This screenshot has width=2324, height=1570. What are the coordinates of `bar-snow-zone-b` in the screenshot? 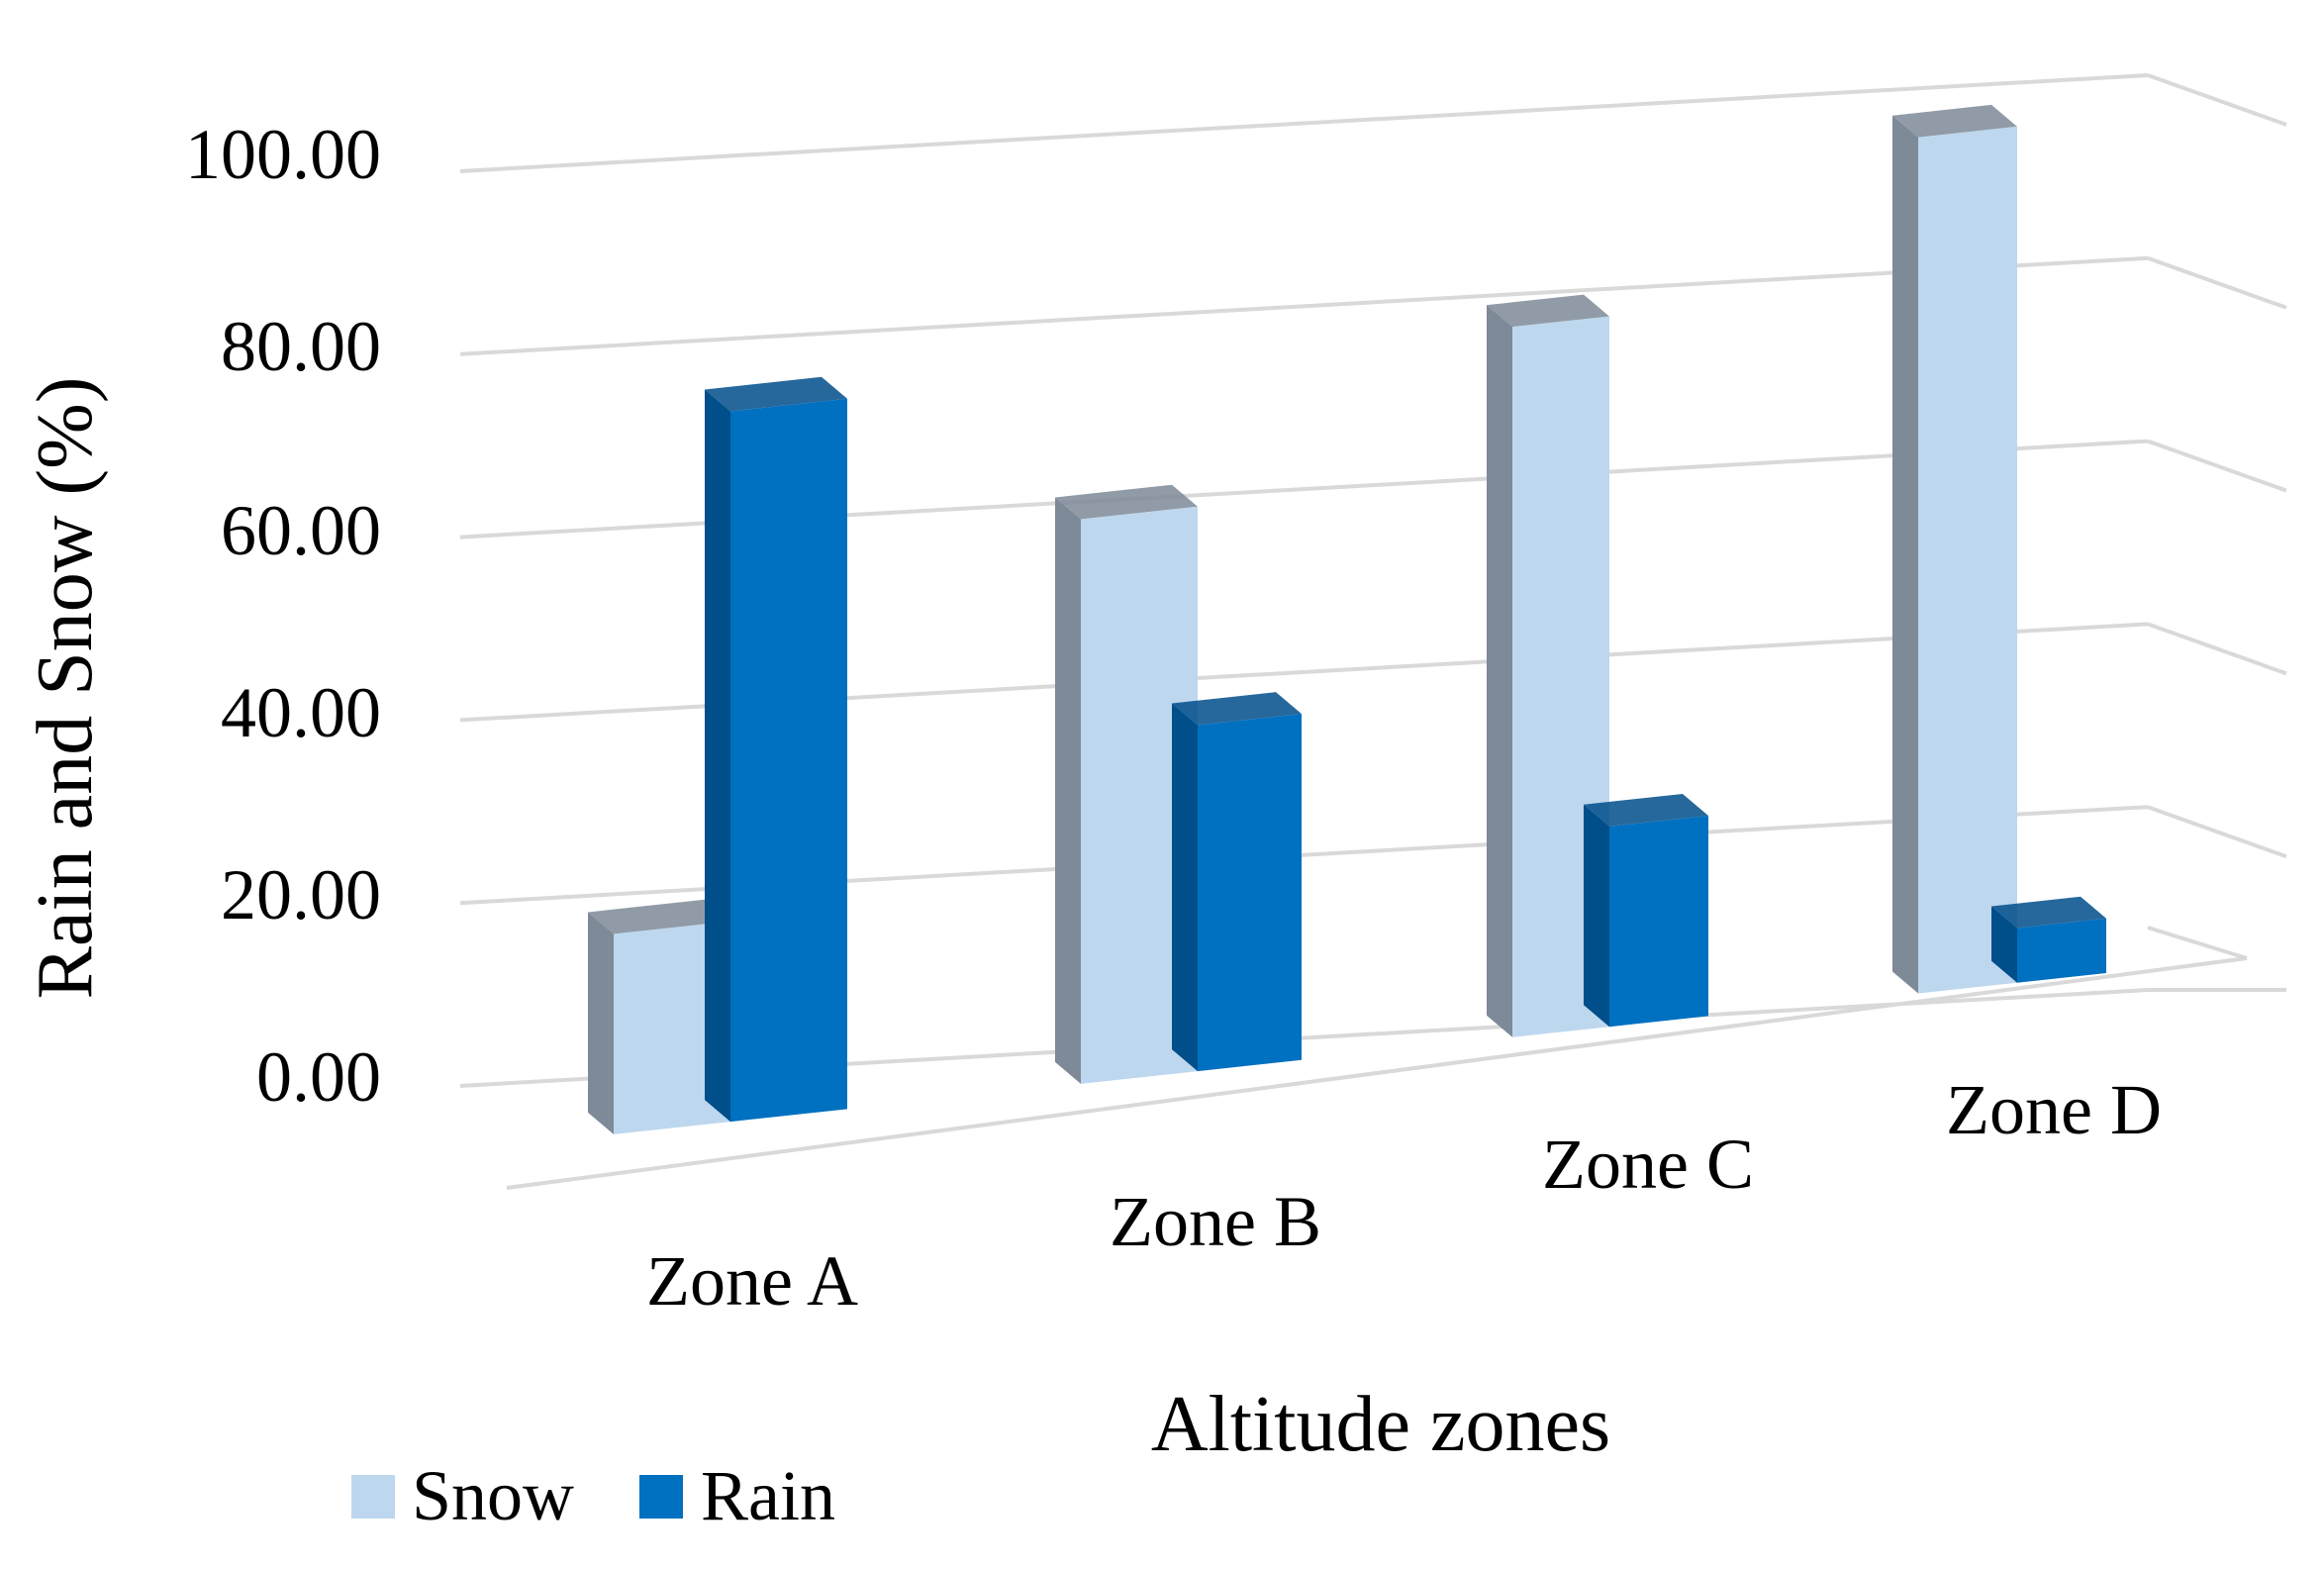 It's located at (1126, 784).